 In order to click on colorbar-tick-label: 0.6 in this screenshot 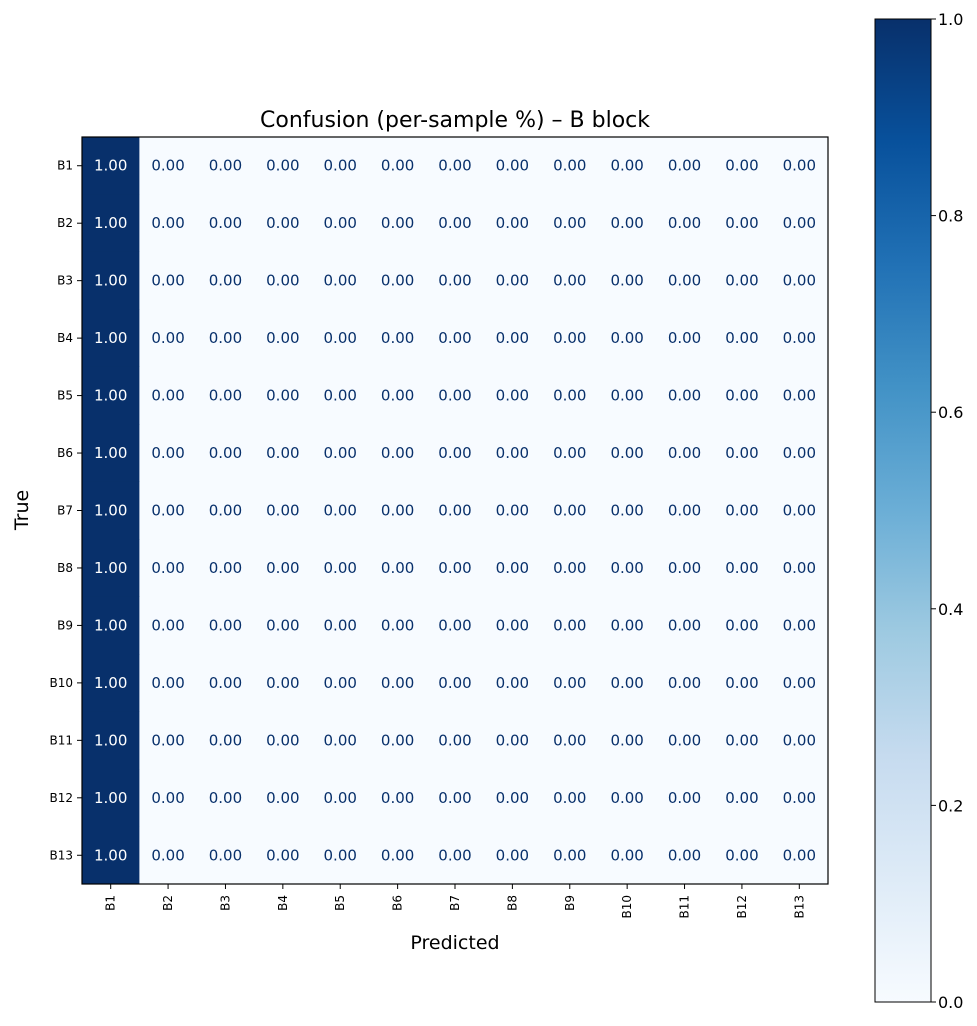, I will do `click(950, 412)`.